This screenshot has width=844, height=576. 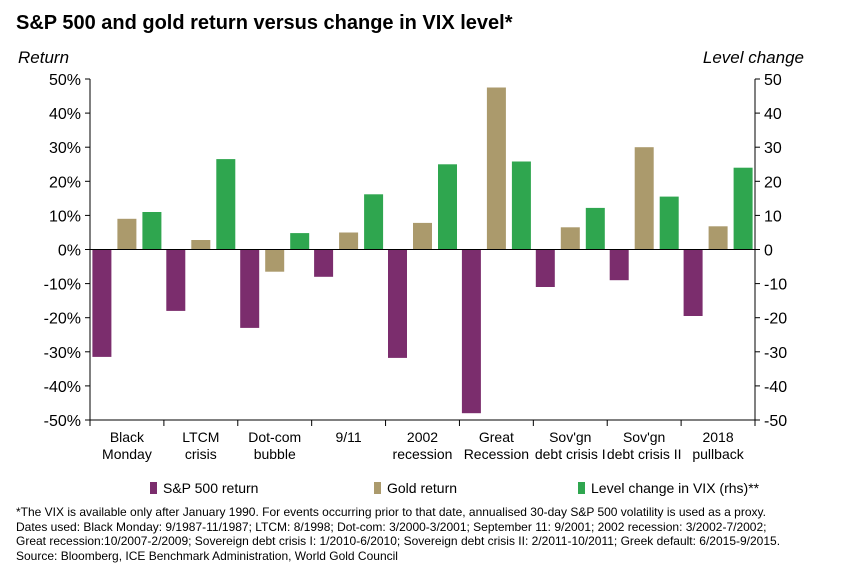 What do you see at coordinates (211, 488) in the screenshot?
I see `legend-label-sp500: S&P 500 return` at bounding box center [211, 488].